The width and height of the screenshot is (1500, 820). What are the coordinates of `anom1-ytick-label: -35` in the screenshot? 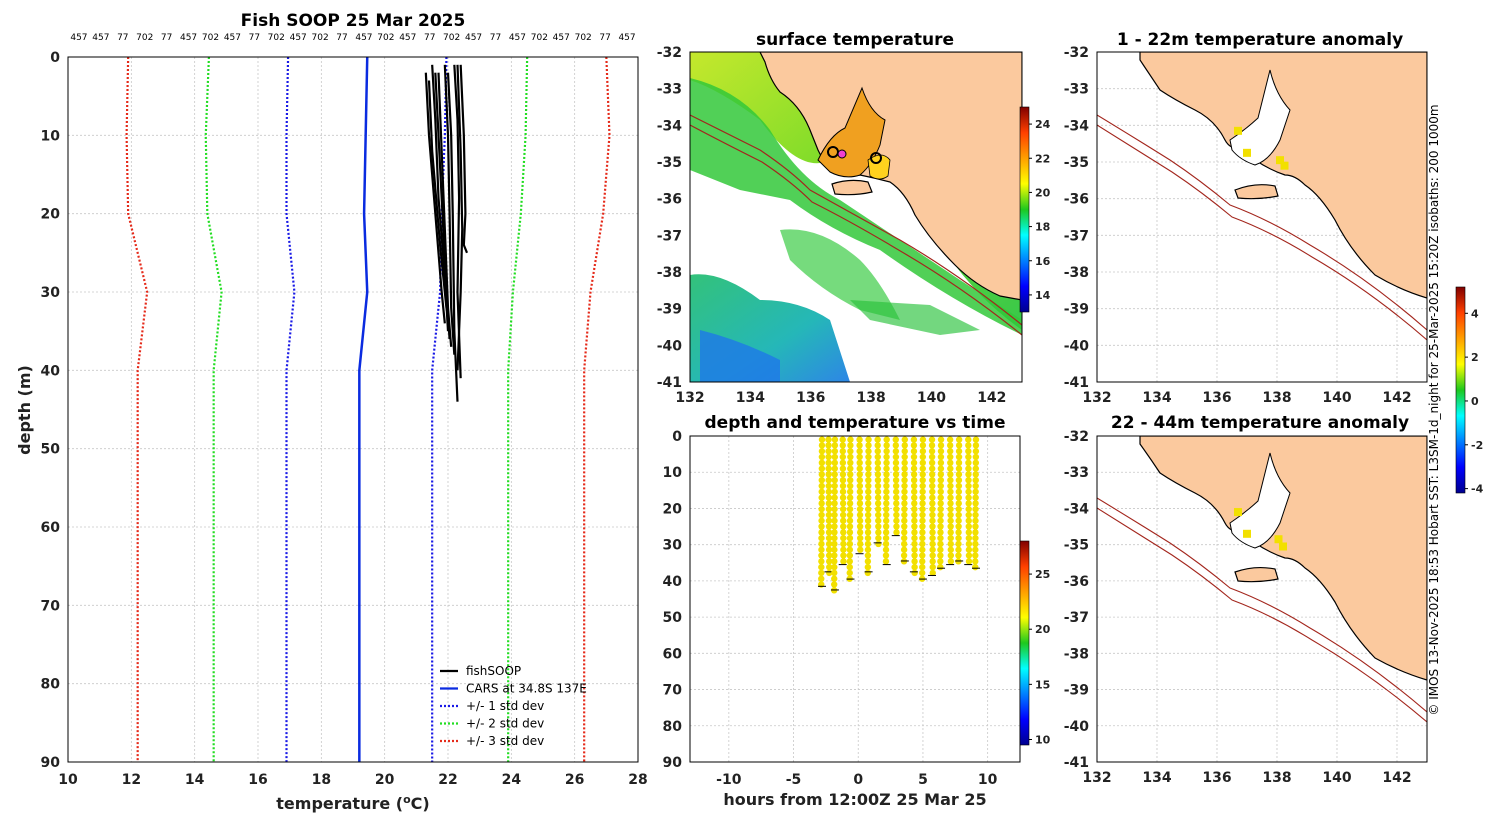 It's located at (1076, 163).